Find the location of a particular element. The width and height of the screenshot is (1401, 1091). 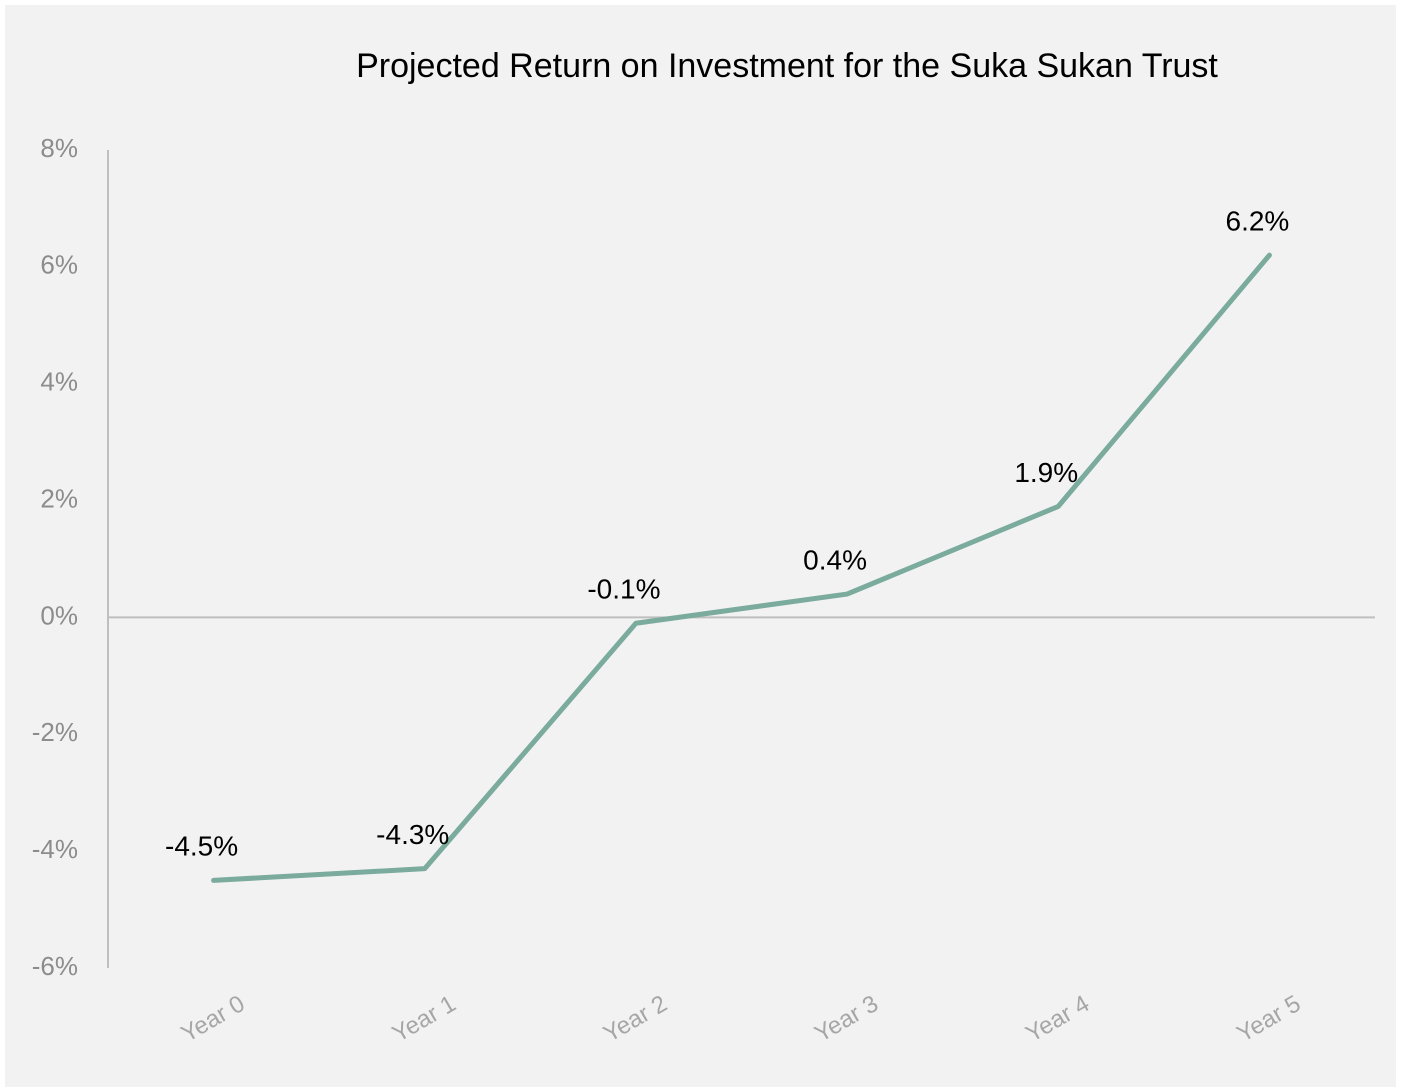

data-label: 0.4% is located at coordinates (835, 559).